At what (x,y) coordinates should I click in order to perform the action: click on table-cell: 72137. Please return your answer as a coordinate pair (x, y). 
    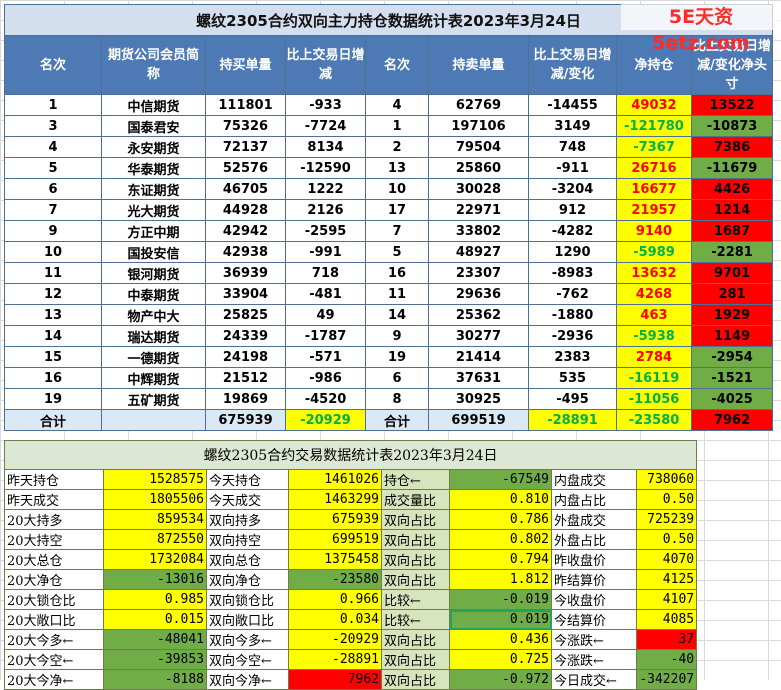
    Looking at the image, I should click on (245, 147).